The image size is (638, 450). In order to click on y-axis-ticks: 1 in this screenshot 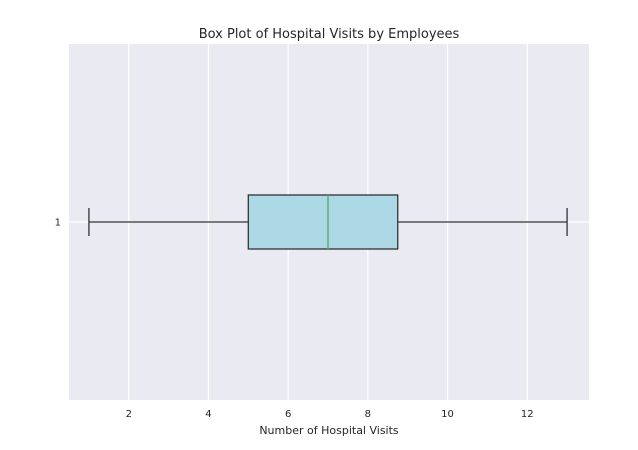, I will do `click(58, 223)`.